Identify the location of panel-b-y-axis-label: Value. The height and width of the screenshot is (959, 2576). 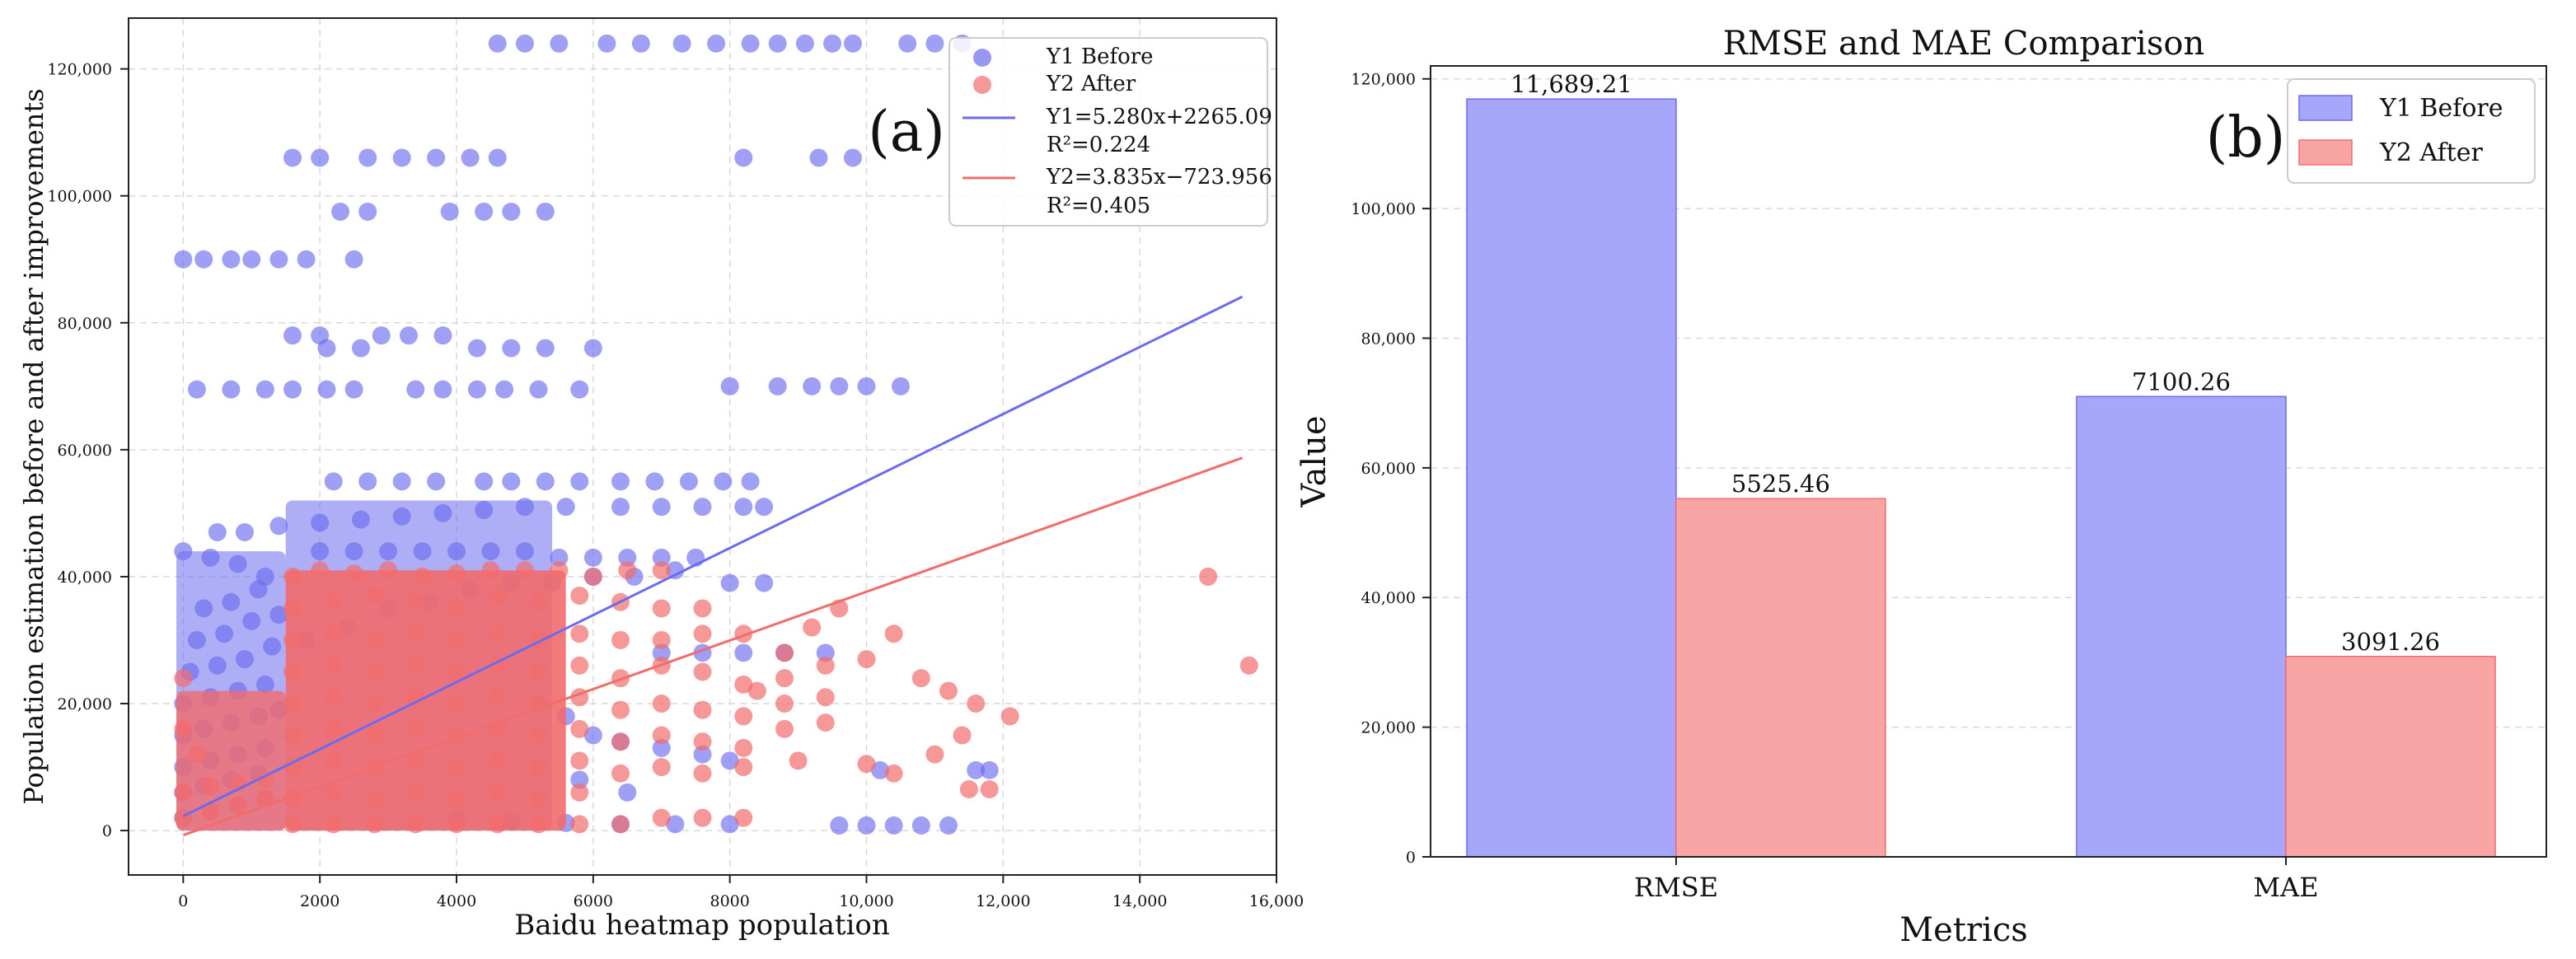
(1314, 461).